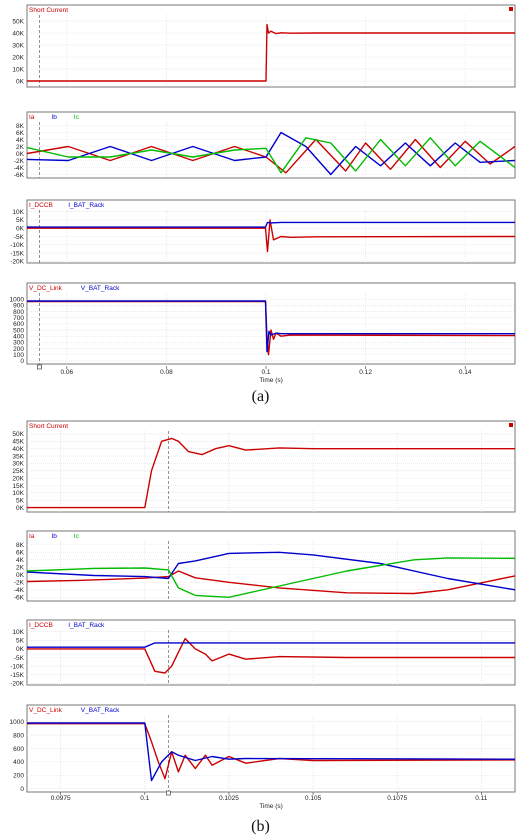 This screenshot has width=521, height=840. What do you see at coordinates (17, 684) in the screenshot?
I see `ytick-label: -20K` at bounding box center [17, 684].